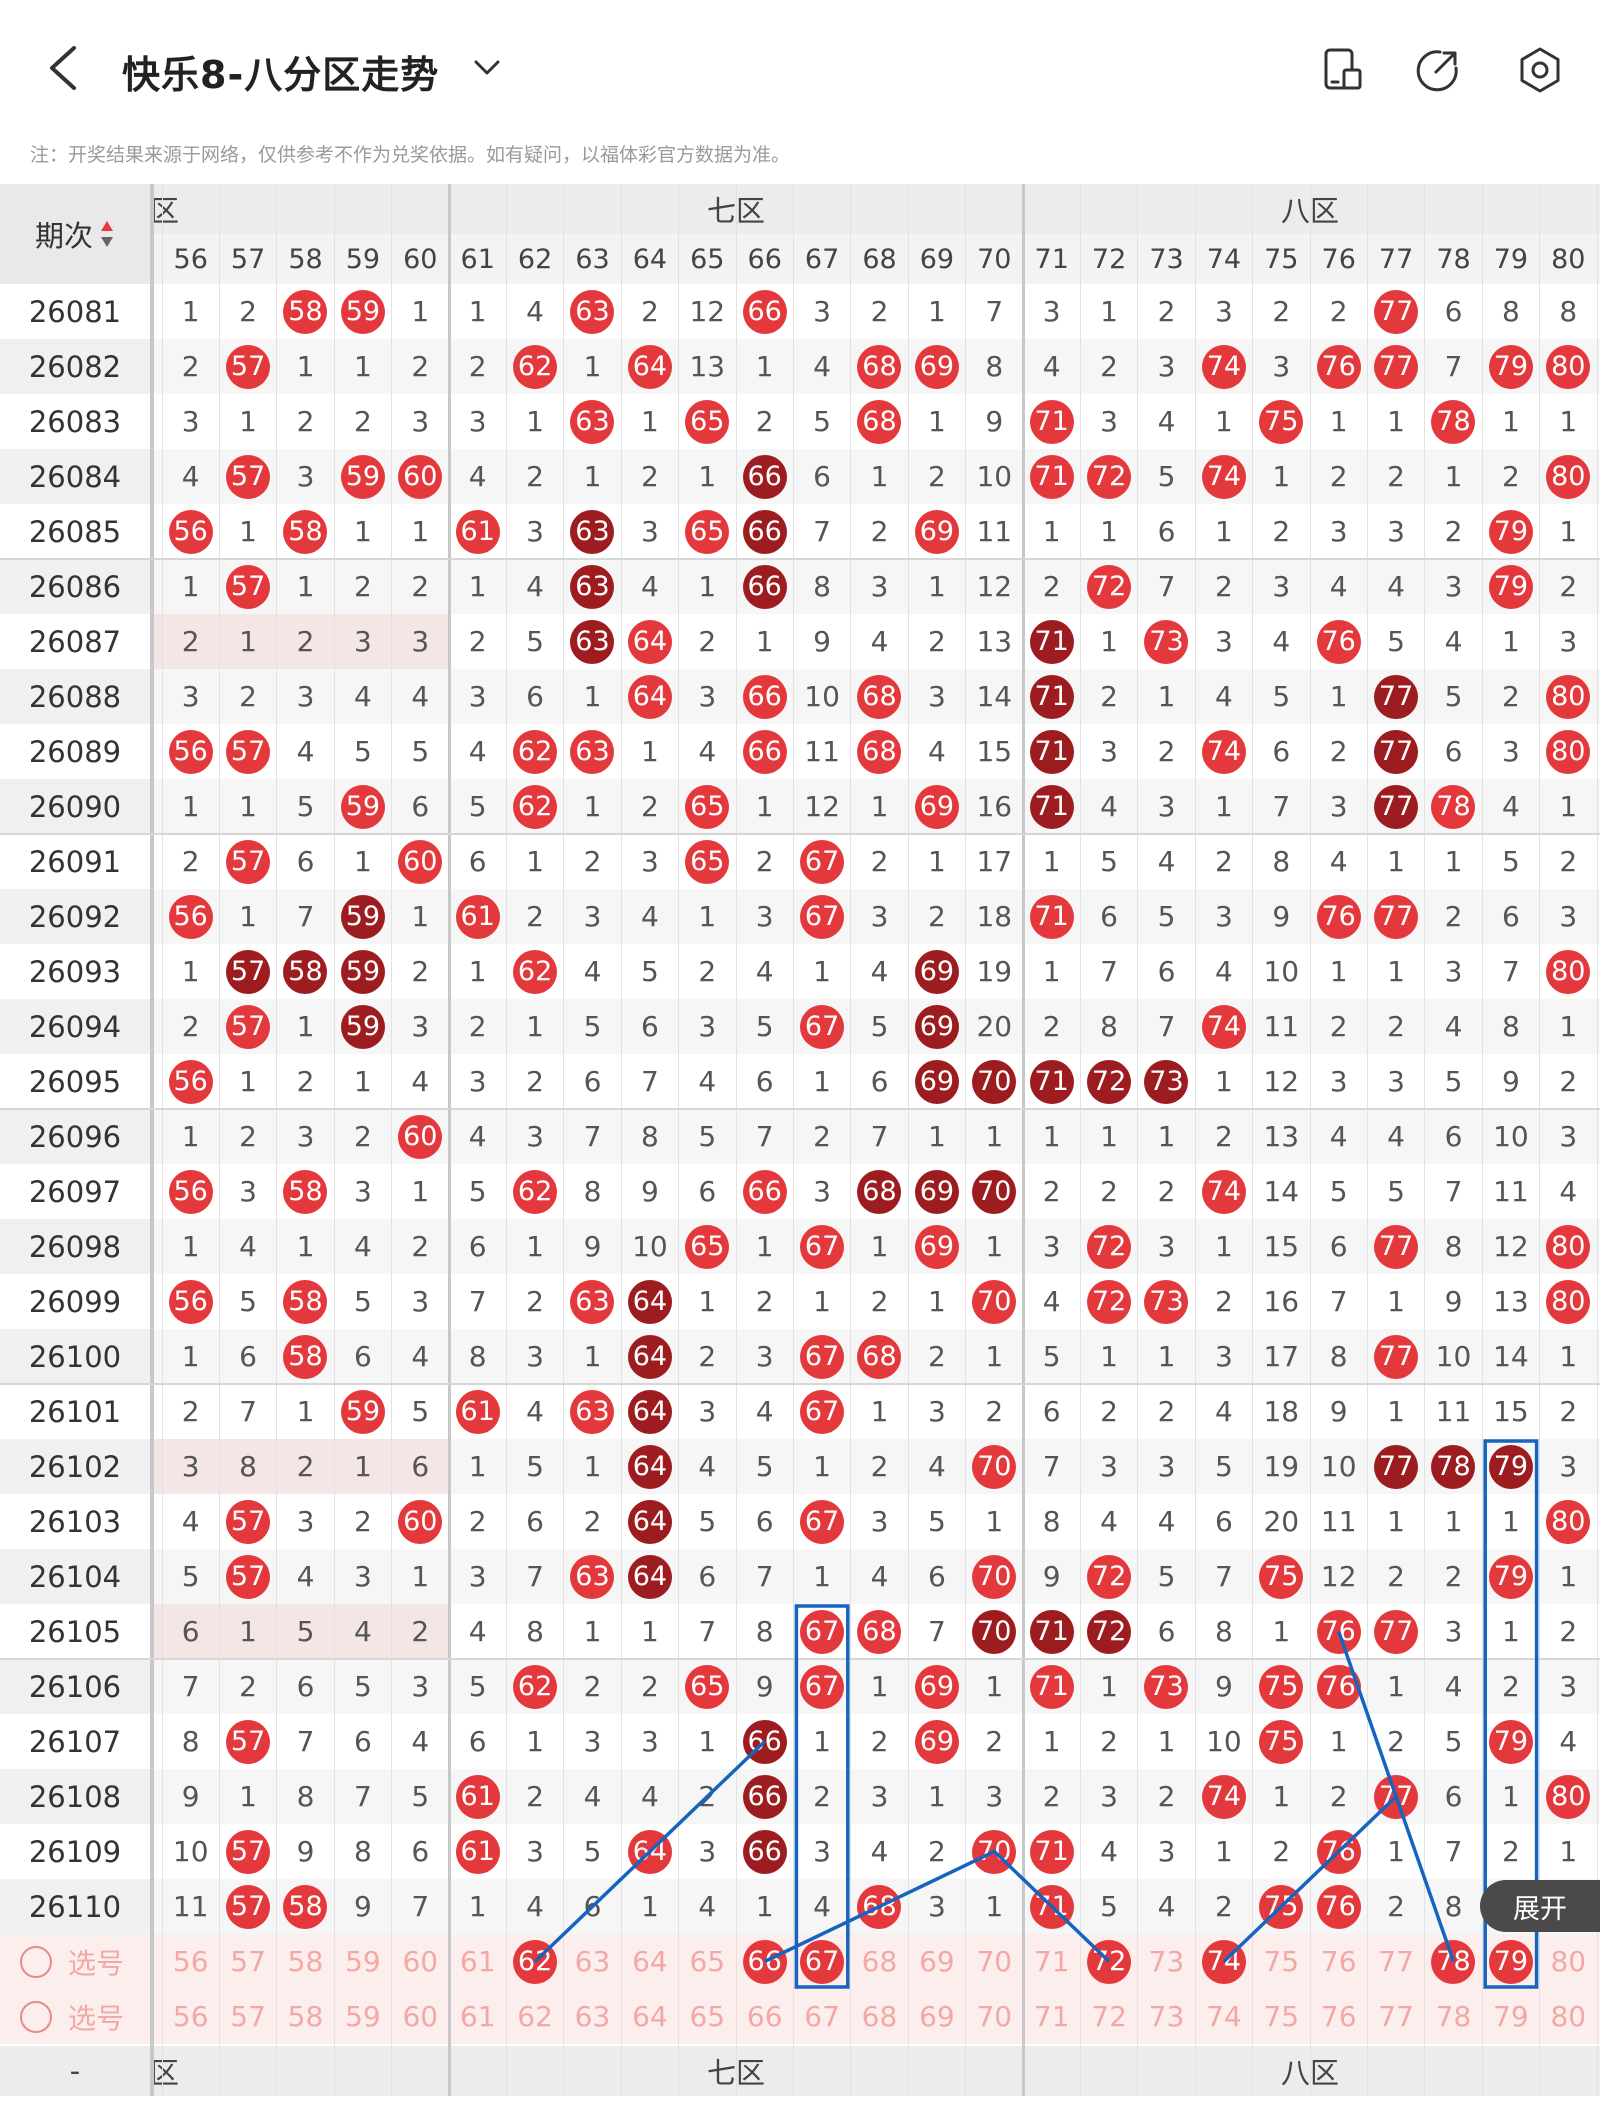  I want to click on picked-ball: 72, so click(1109, 1961).